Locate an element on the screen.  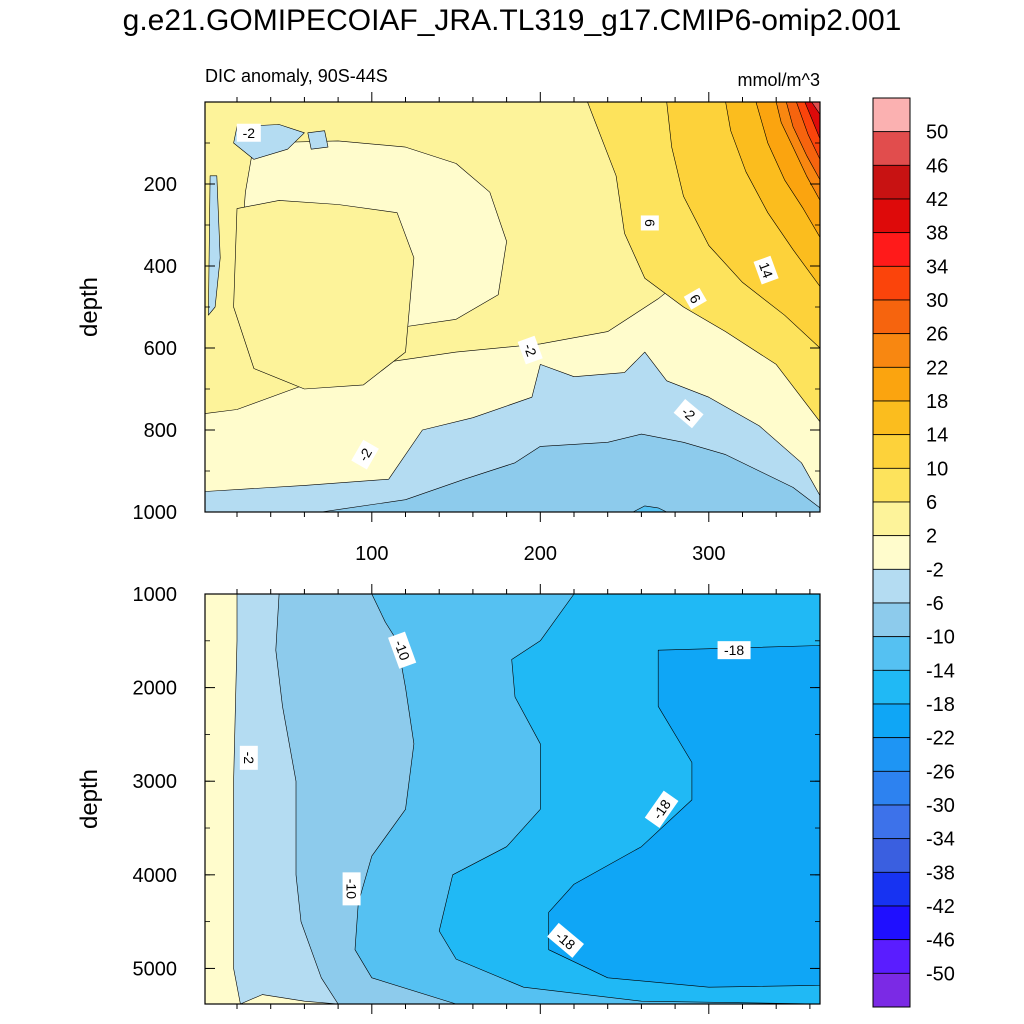
x-tick-label-2: 300 is located at coordinates (708, 554).